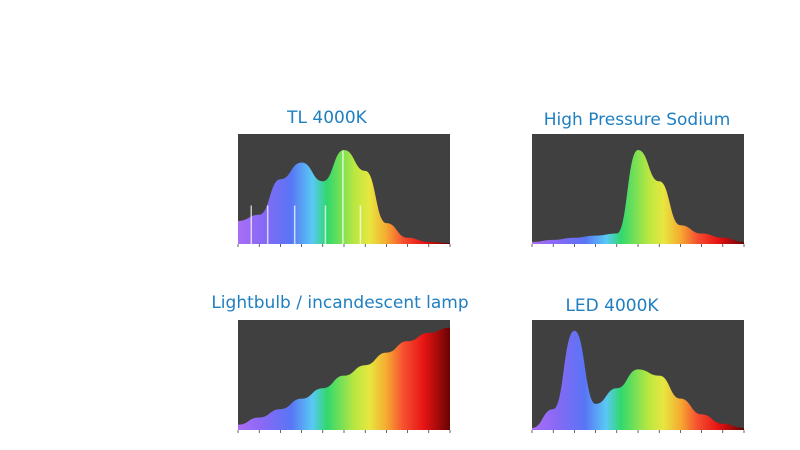  I want to click on spectrum-chart-tl-4000k, so click(344, 190).